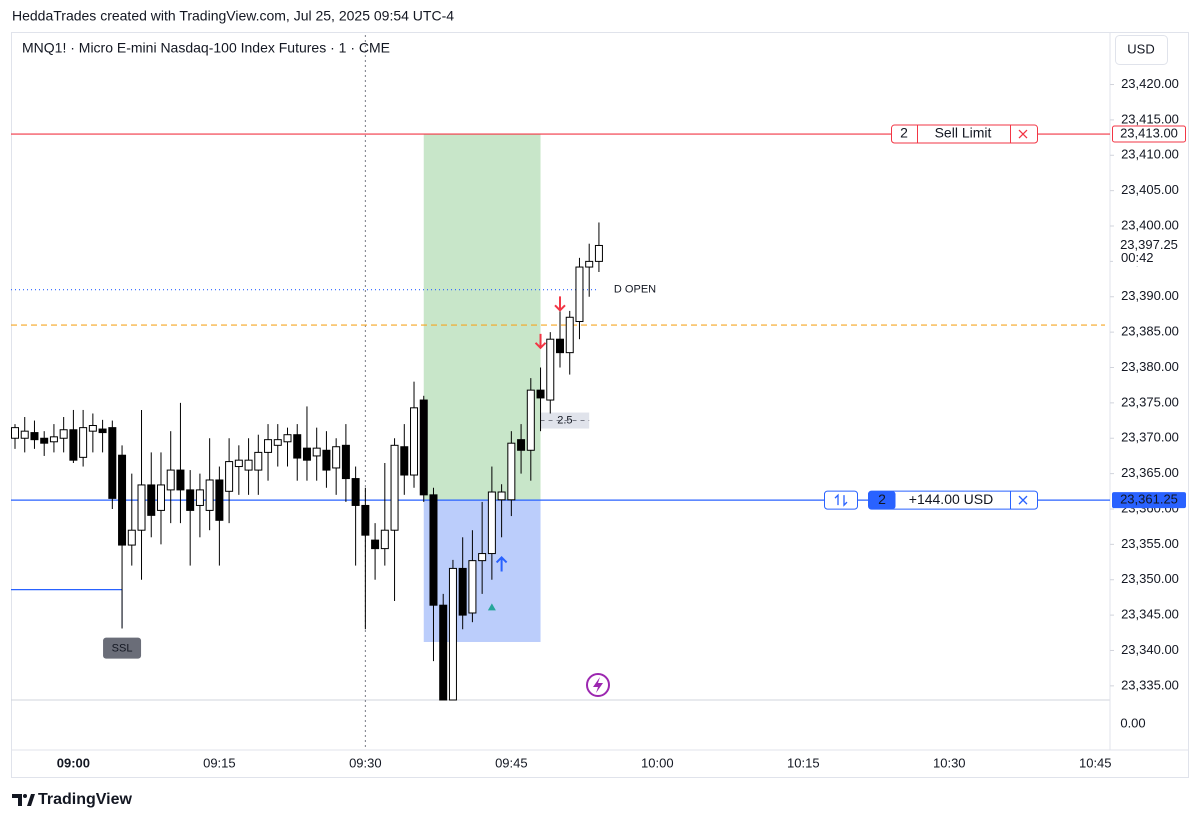 The width and height of the screenshot is (1200, 819). I want to click on y-tick-label: 23,390.00, so click(1150, 295).